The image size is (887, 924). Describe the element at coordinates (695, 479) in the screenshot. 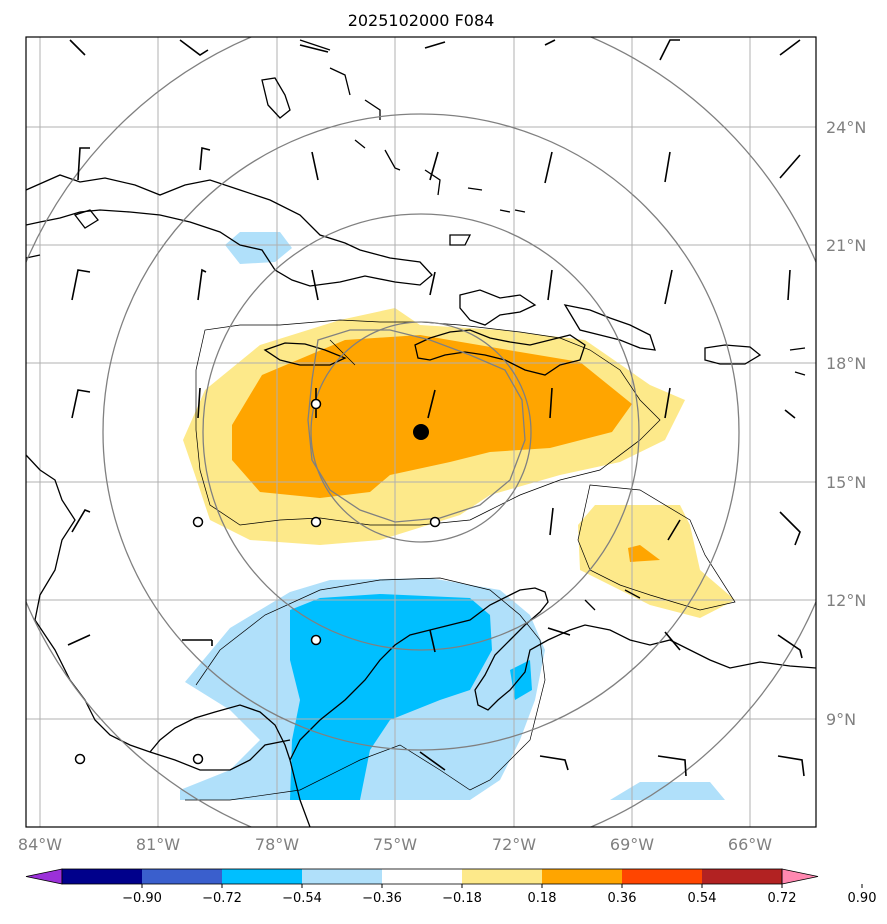

I see `lesser-antilles` at that location.